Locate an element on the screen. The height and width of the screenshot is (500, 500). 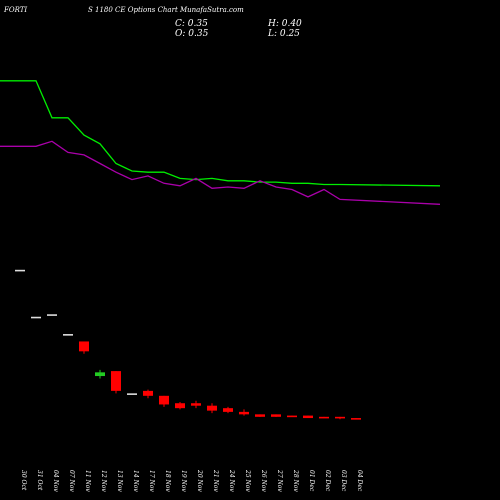
candle-30-oct is located at coordinates (20, 270).